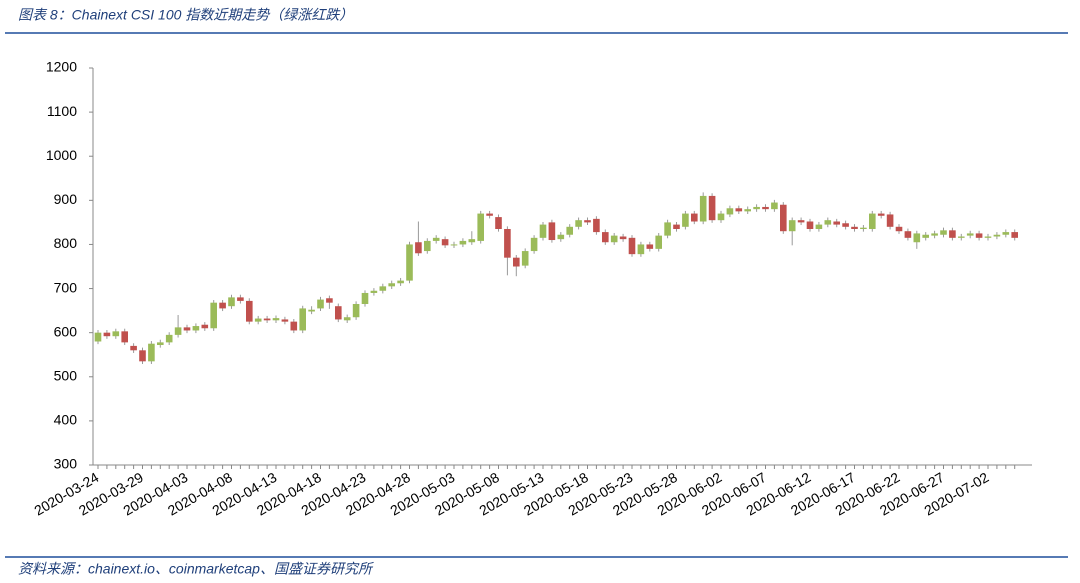 The image size is (1080, 583). I want to click on y-tick-label: 300, so click(66, 464).